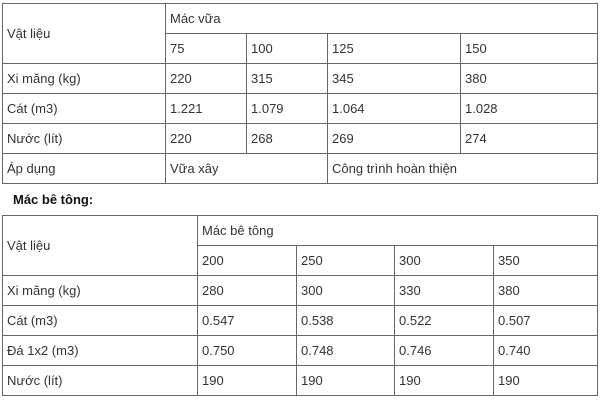 Image resolution: width=600 pixels, height=400 pixels. I want to click on table-row: Đá 1x2 (m3) 0.750 0.748 0.746 0.740, so click(300, 350).